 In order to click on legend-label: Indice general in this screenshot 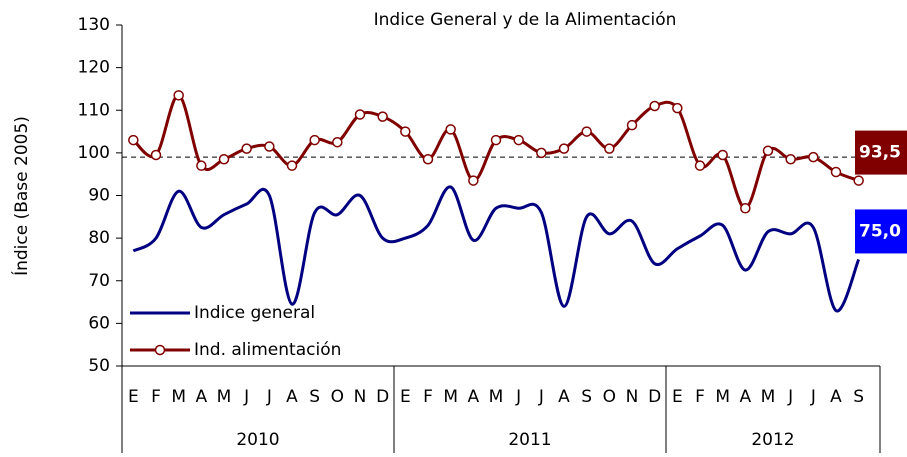, I will do `click(254, 313)`.